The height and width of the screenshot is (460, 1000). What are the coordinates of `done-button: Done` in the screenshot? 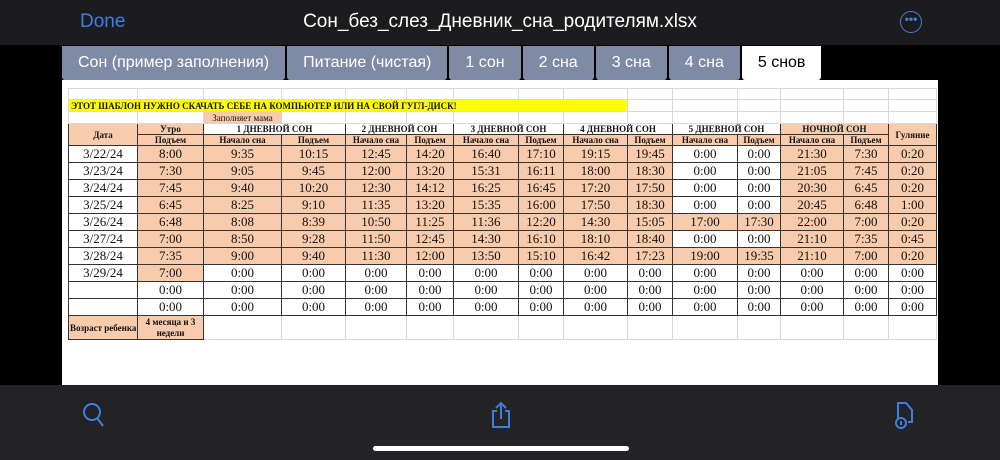 It's located at (103, 21).